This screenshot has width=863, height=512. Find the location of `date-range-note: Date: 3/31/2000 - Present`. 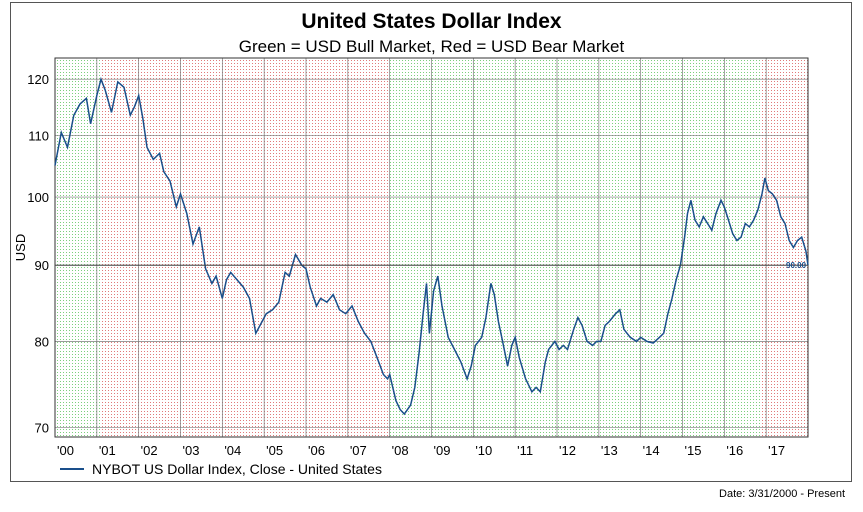

date-range-note: Date: 3/31/2000 - Present is located at coordinates (782, 494).